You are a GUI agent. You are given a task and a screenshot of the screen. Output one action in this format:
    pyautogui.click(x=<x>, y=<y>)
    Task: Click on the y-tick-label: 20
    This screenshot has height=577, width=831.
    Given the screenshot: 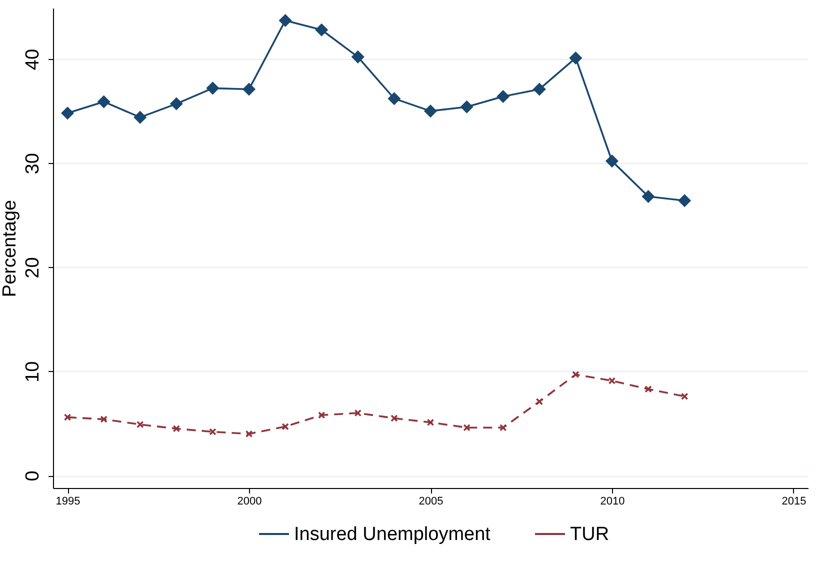 What is the action you would take?
    pyautogui.click(x=33, y=267)
    